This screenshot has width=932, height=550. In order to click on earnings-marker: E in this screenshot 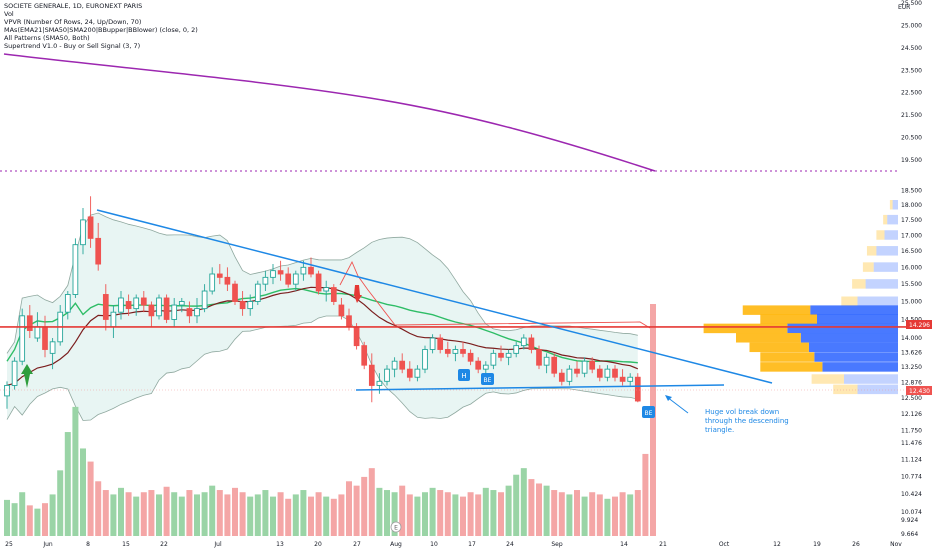, I will do `click(396, 527)`.